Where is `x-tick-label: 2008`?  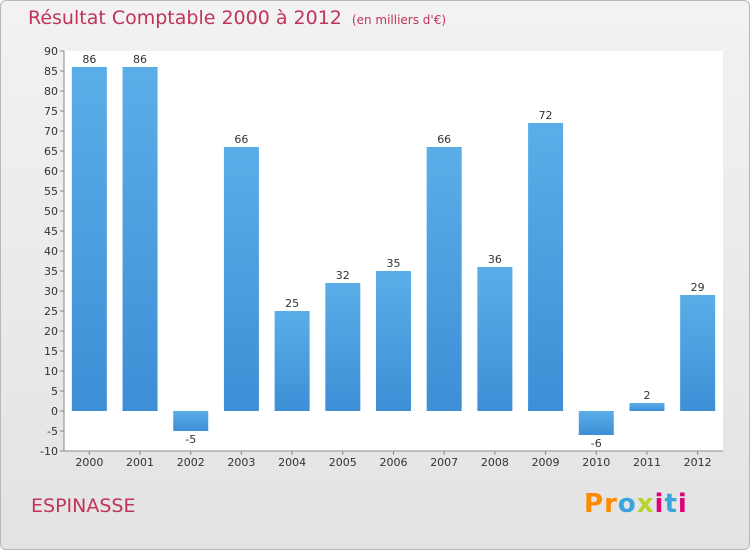 x-tick-label: 2008 is located at coordinates (495, 462).